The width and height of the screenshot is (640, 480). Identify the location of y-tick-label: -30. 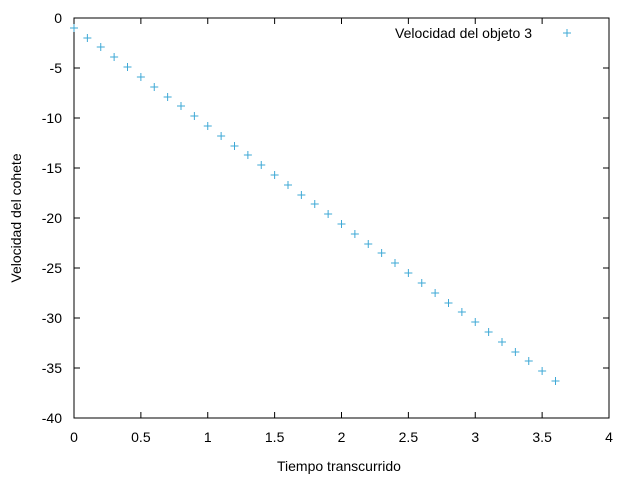
(52, 318).